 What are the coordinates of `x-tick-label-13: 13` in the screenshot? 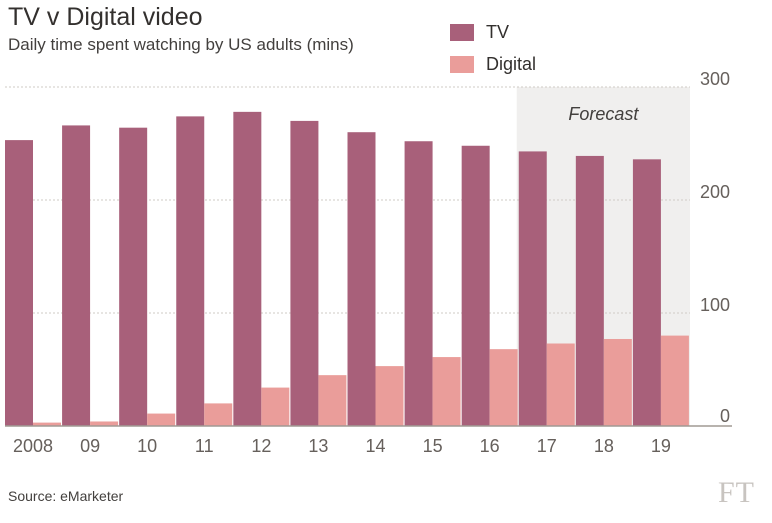 It's located at (318, 446).